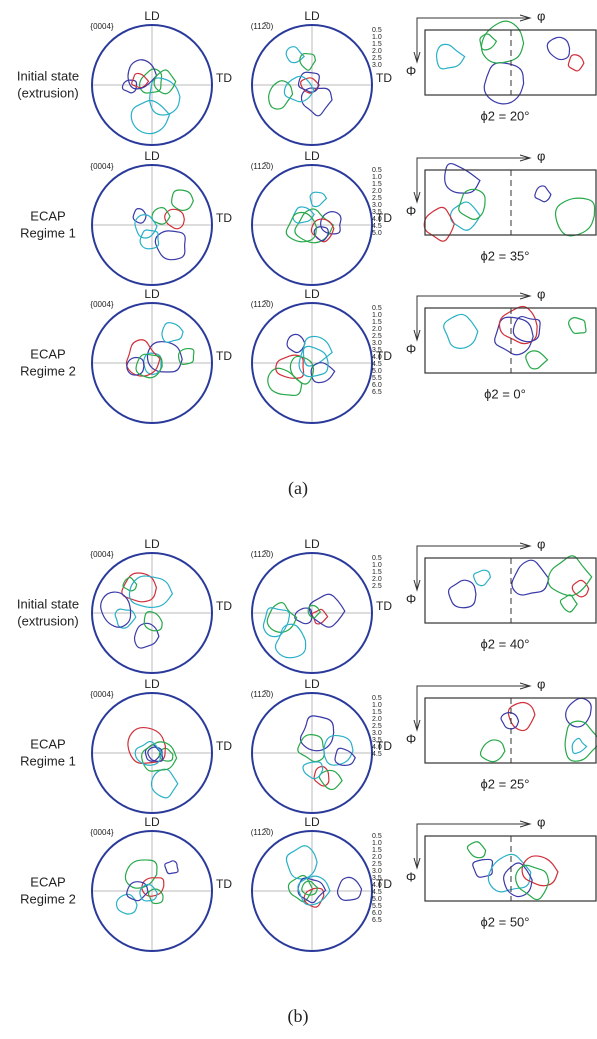  I want to click on level-label: 2.5, so click(377, 58).